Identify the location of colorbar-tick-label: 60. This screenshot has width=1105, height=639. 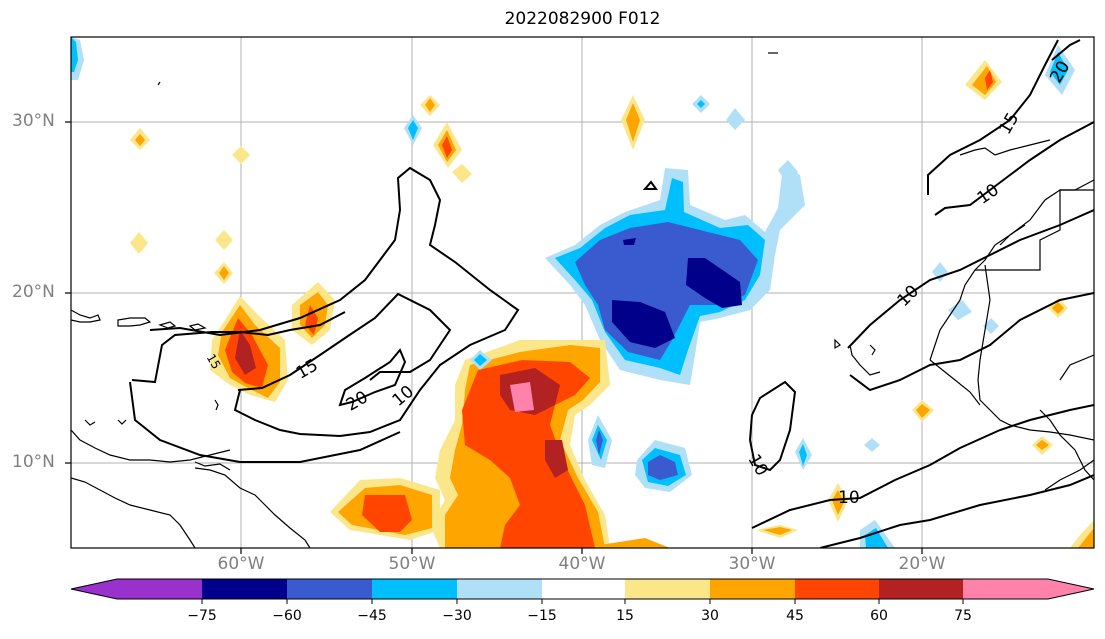
(879, 616).